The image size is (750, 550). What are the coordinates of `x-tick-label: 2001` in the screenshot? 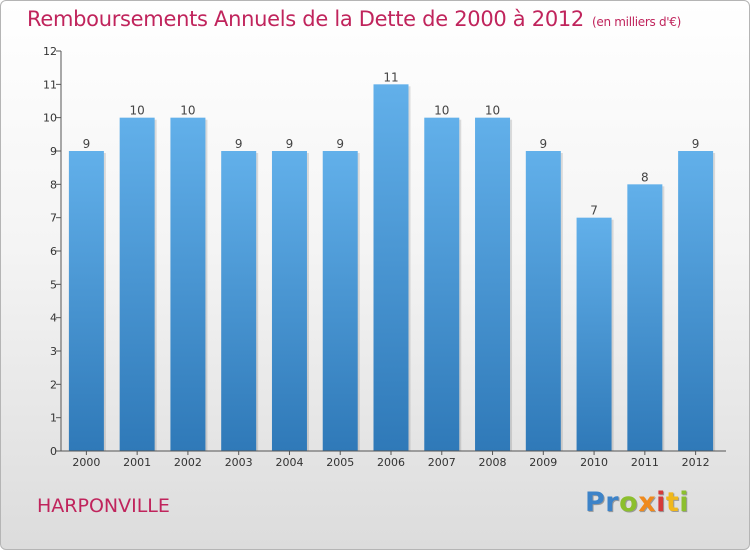 It's located at (137, 462).